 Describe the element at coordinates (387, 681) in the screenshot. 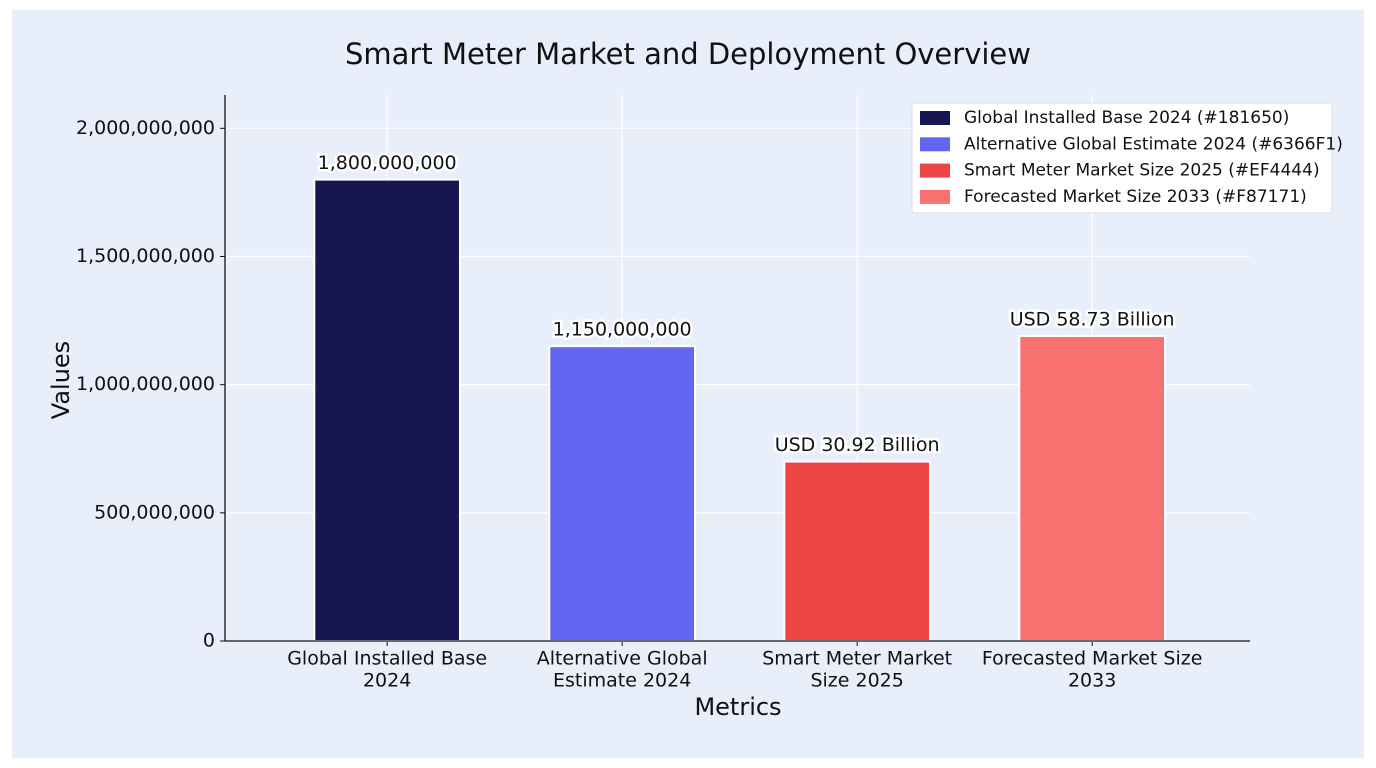

I see `x-tick-label: 2024` at that location.